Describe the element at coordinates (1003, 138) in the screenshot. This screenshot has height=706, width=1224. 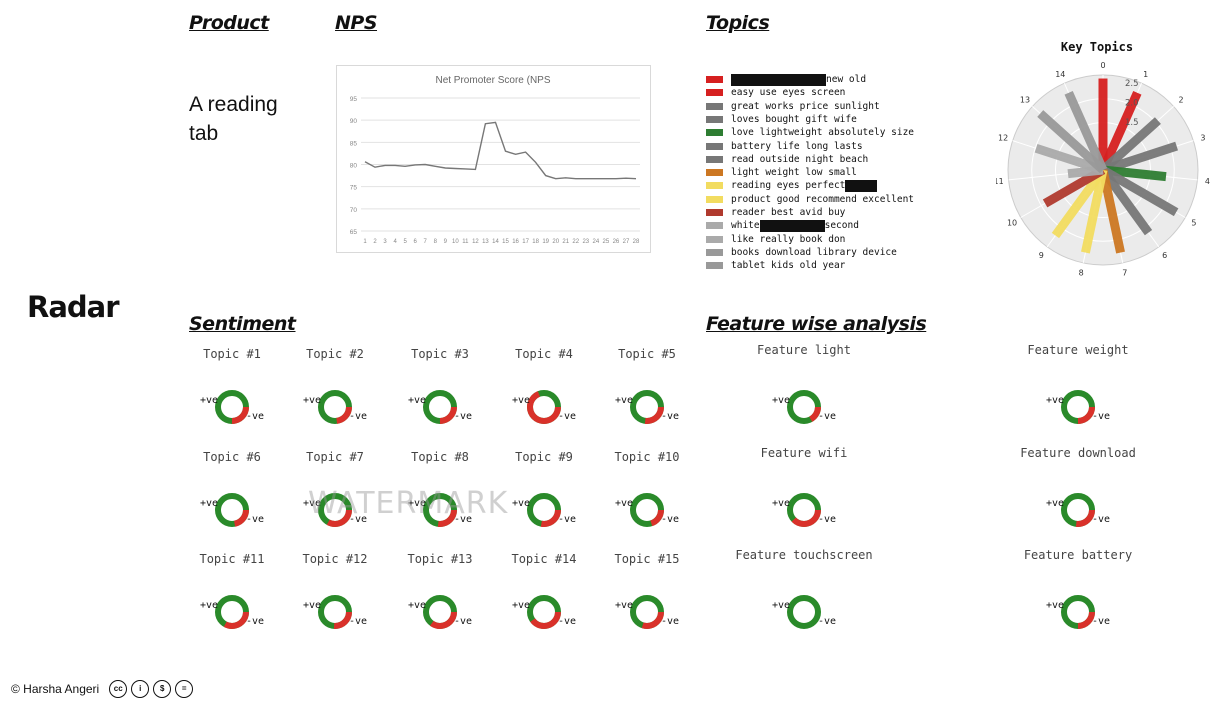
I see `radar-axis-label: 12` at that location.